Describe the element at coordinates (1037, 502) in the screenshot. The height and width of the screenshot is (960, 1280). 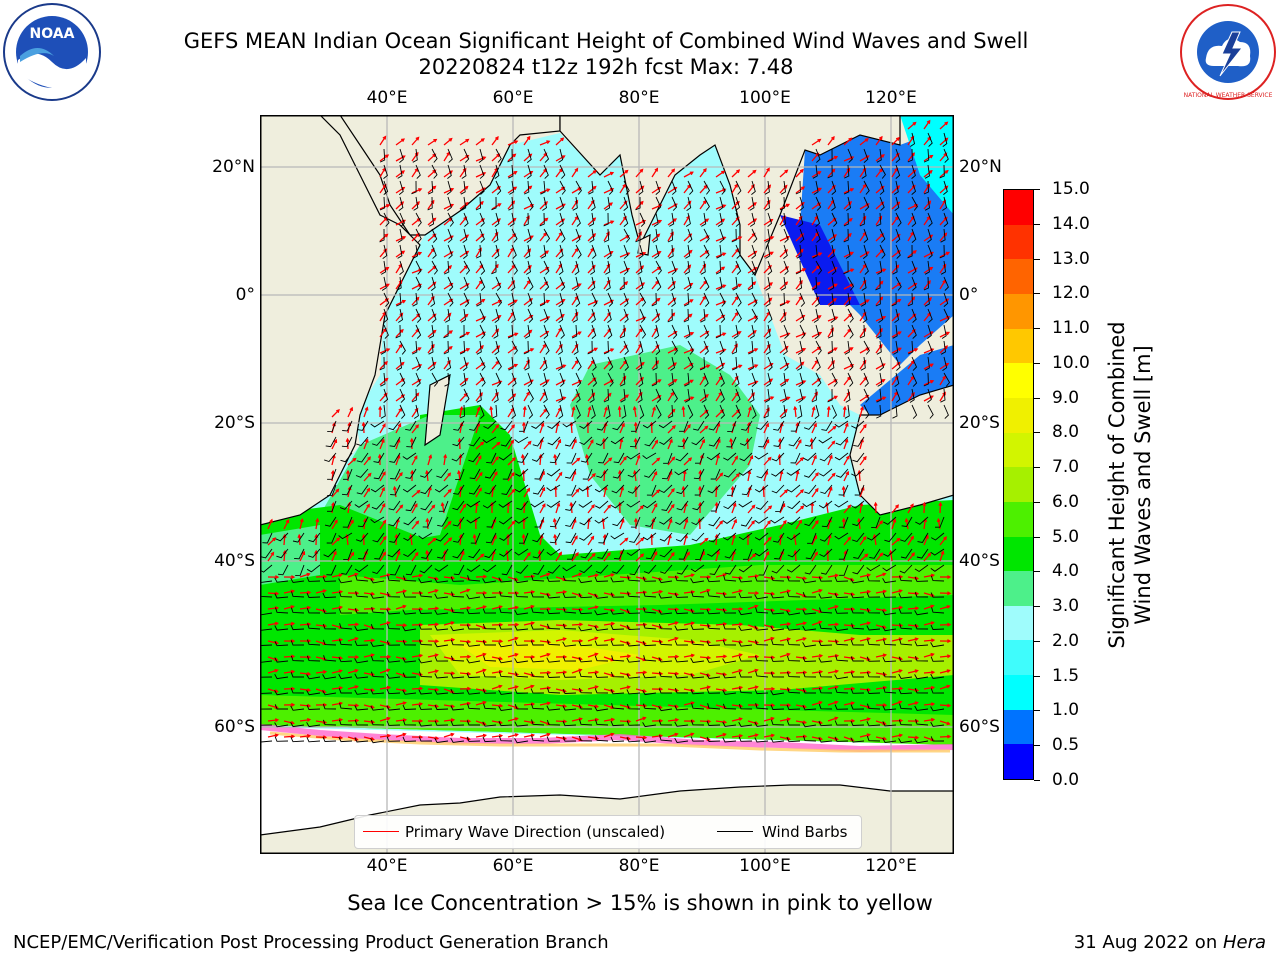
I see `colorbar-tick` at that location.